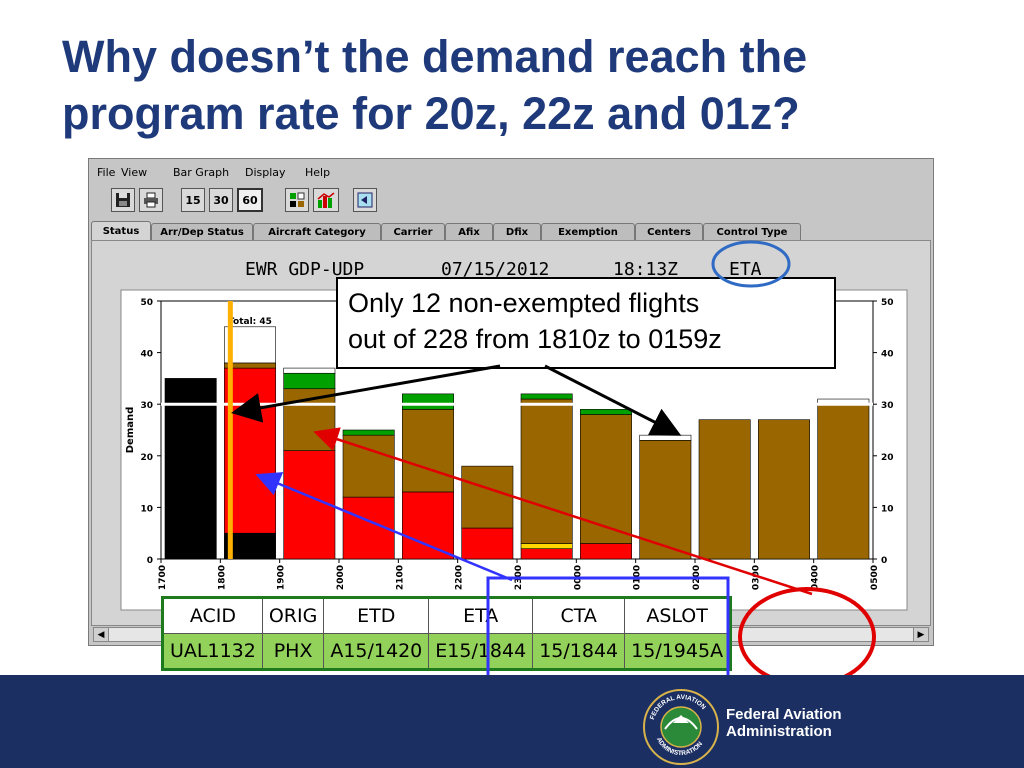  What do you see at coordinates (293, 651) in the screenshot?
I see `cell-orig: PHX` at bounding box center [293, 651].